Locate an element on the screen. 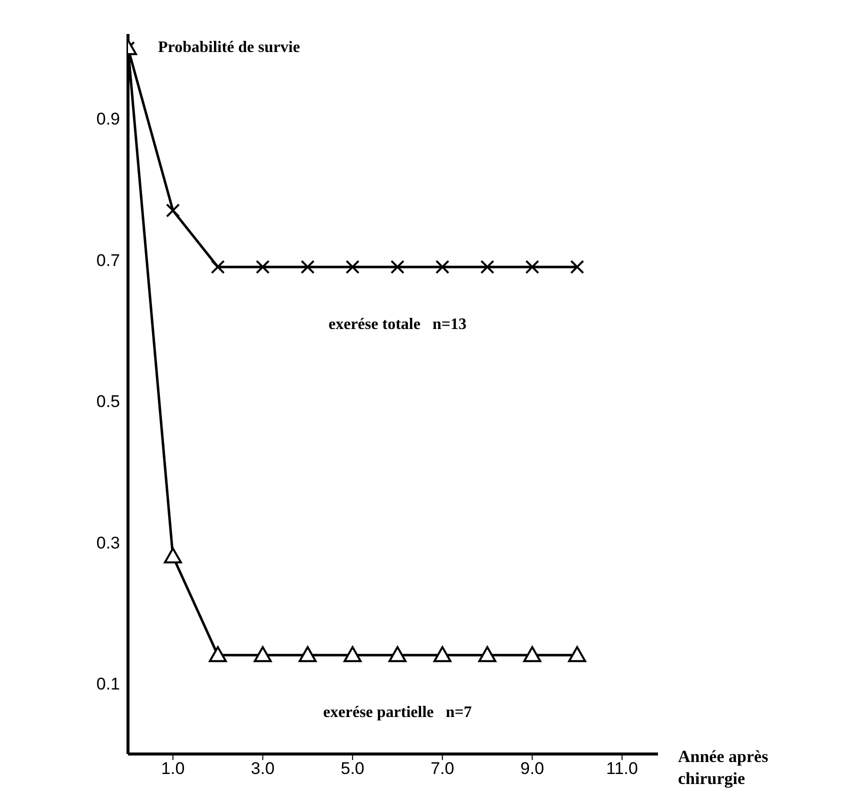  y-axis-title: Probabilité de survie is located at coordinates (229, 47).